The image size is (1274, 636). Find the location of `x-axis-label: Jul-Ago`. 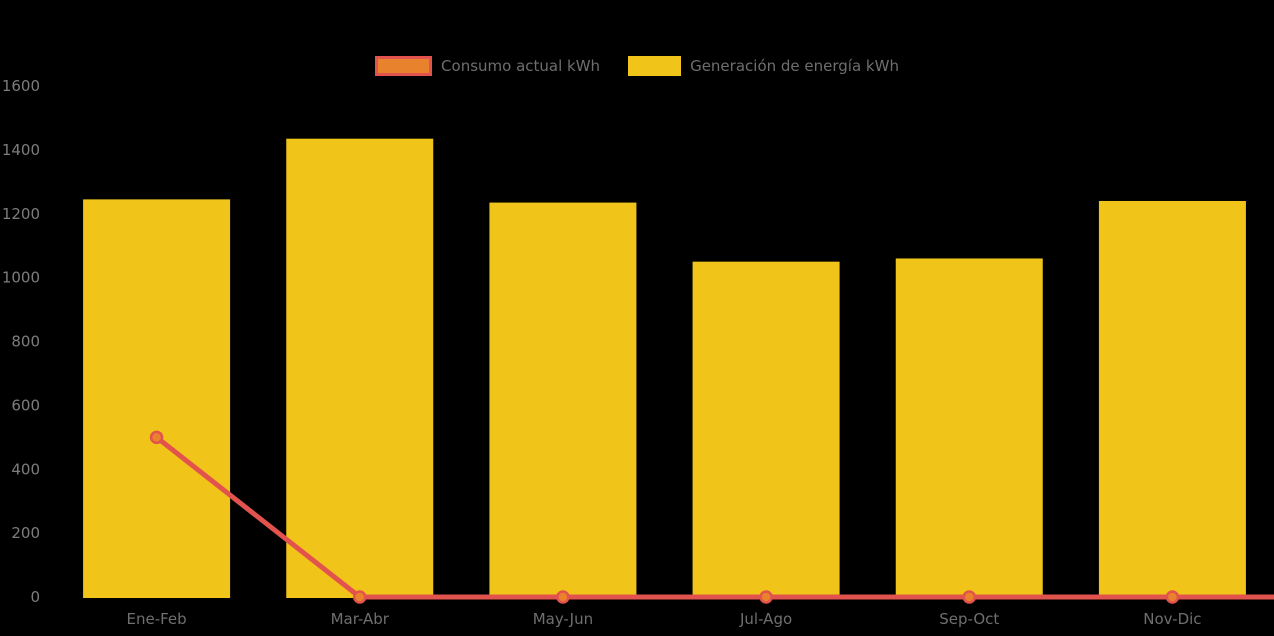

x-axis-label: Jul-Ago is located at coordinates (765, 619).